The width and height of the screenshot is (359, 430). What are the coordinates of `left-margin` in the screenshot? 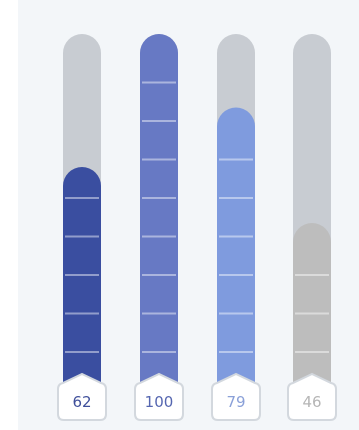 It's located at (9, 215).